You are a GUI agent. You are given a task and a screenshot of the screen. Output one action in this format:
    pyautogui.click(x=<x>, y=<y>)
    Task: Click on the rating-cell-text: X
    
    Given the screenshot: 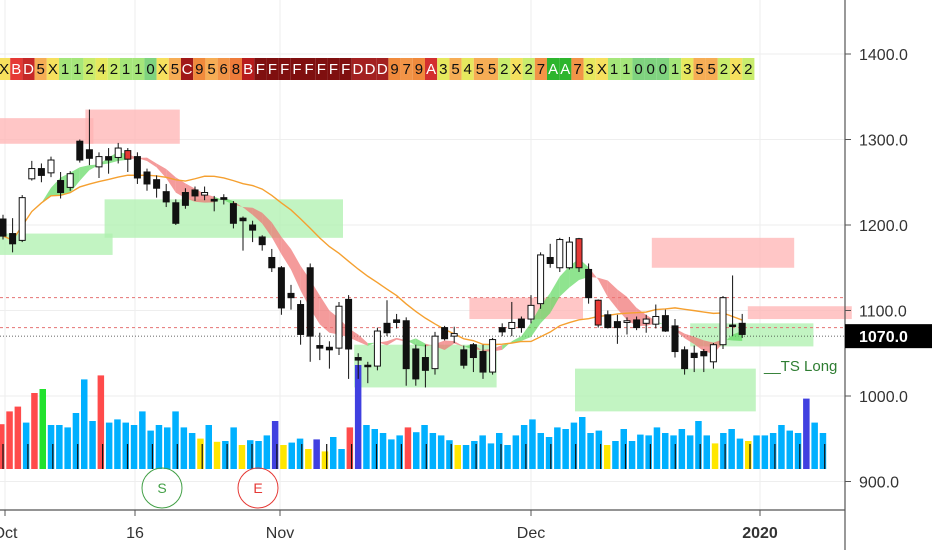 What is the action you would take?
    pyautogui.click(x=53, y=69)
    